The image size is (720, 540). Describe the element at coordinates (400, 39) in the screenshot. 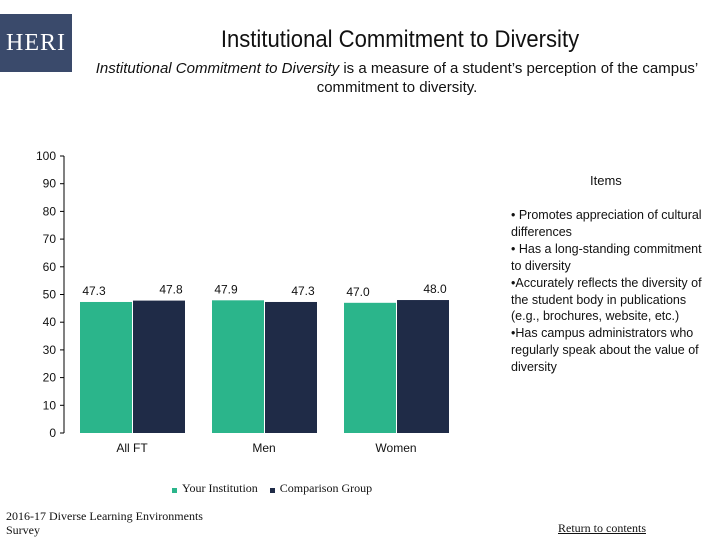

I see `page-title: Institutional Commitment to Diversity` at that location.